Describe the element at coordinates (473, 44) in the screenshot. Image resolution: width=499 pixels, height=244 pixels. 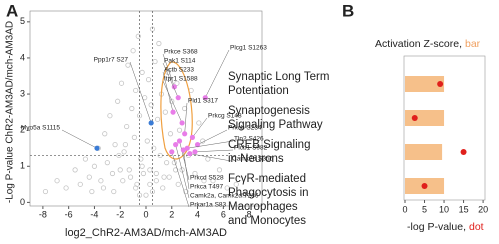
I see `top-axis-key: bar` at that location.